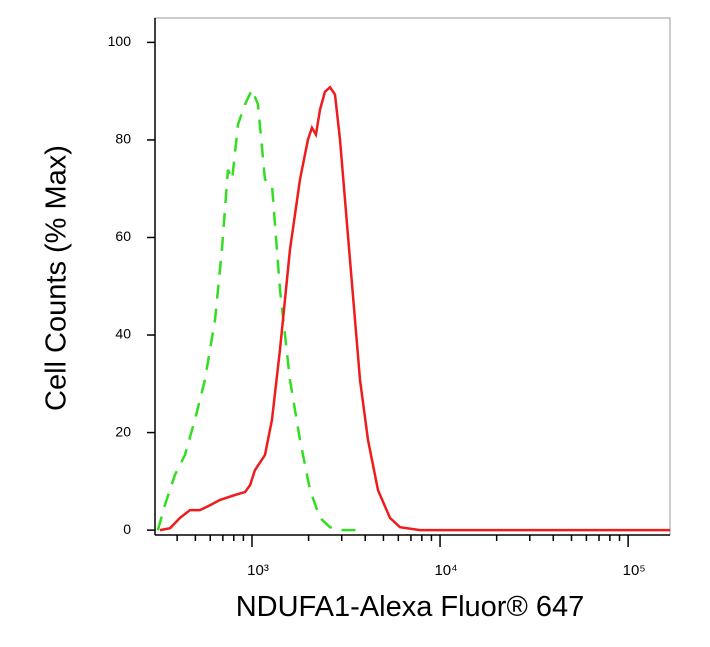  What do you see at coordinates (258, 570) in the screenshot?
I see `x-tick-label: 10³` at bounding box center [258, 570].